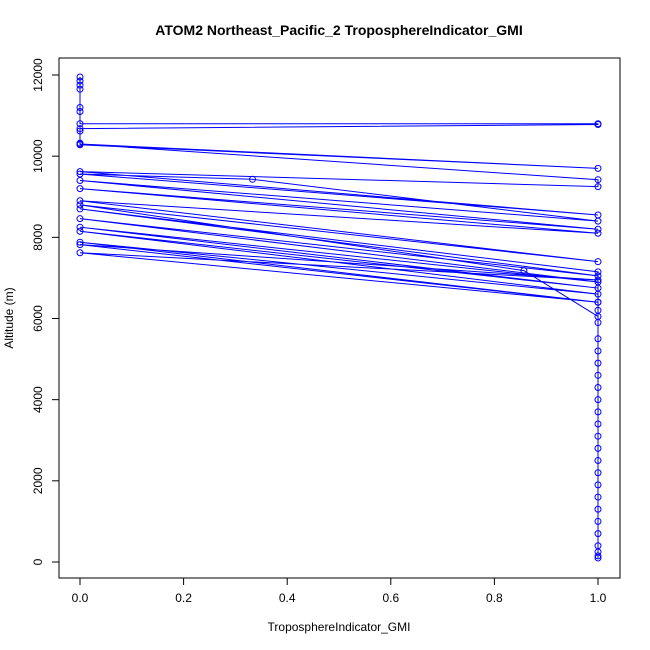  I want to click on x-axis: 0.0 0.2 0.4 0.6 0.8 1.0, so click(339, 591).